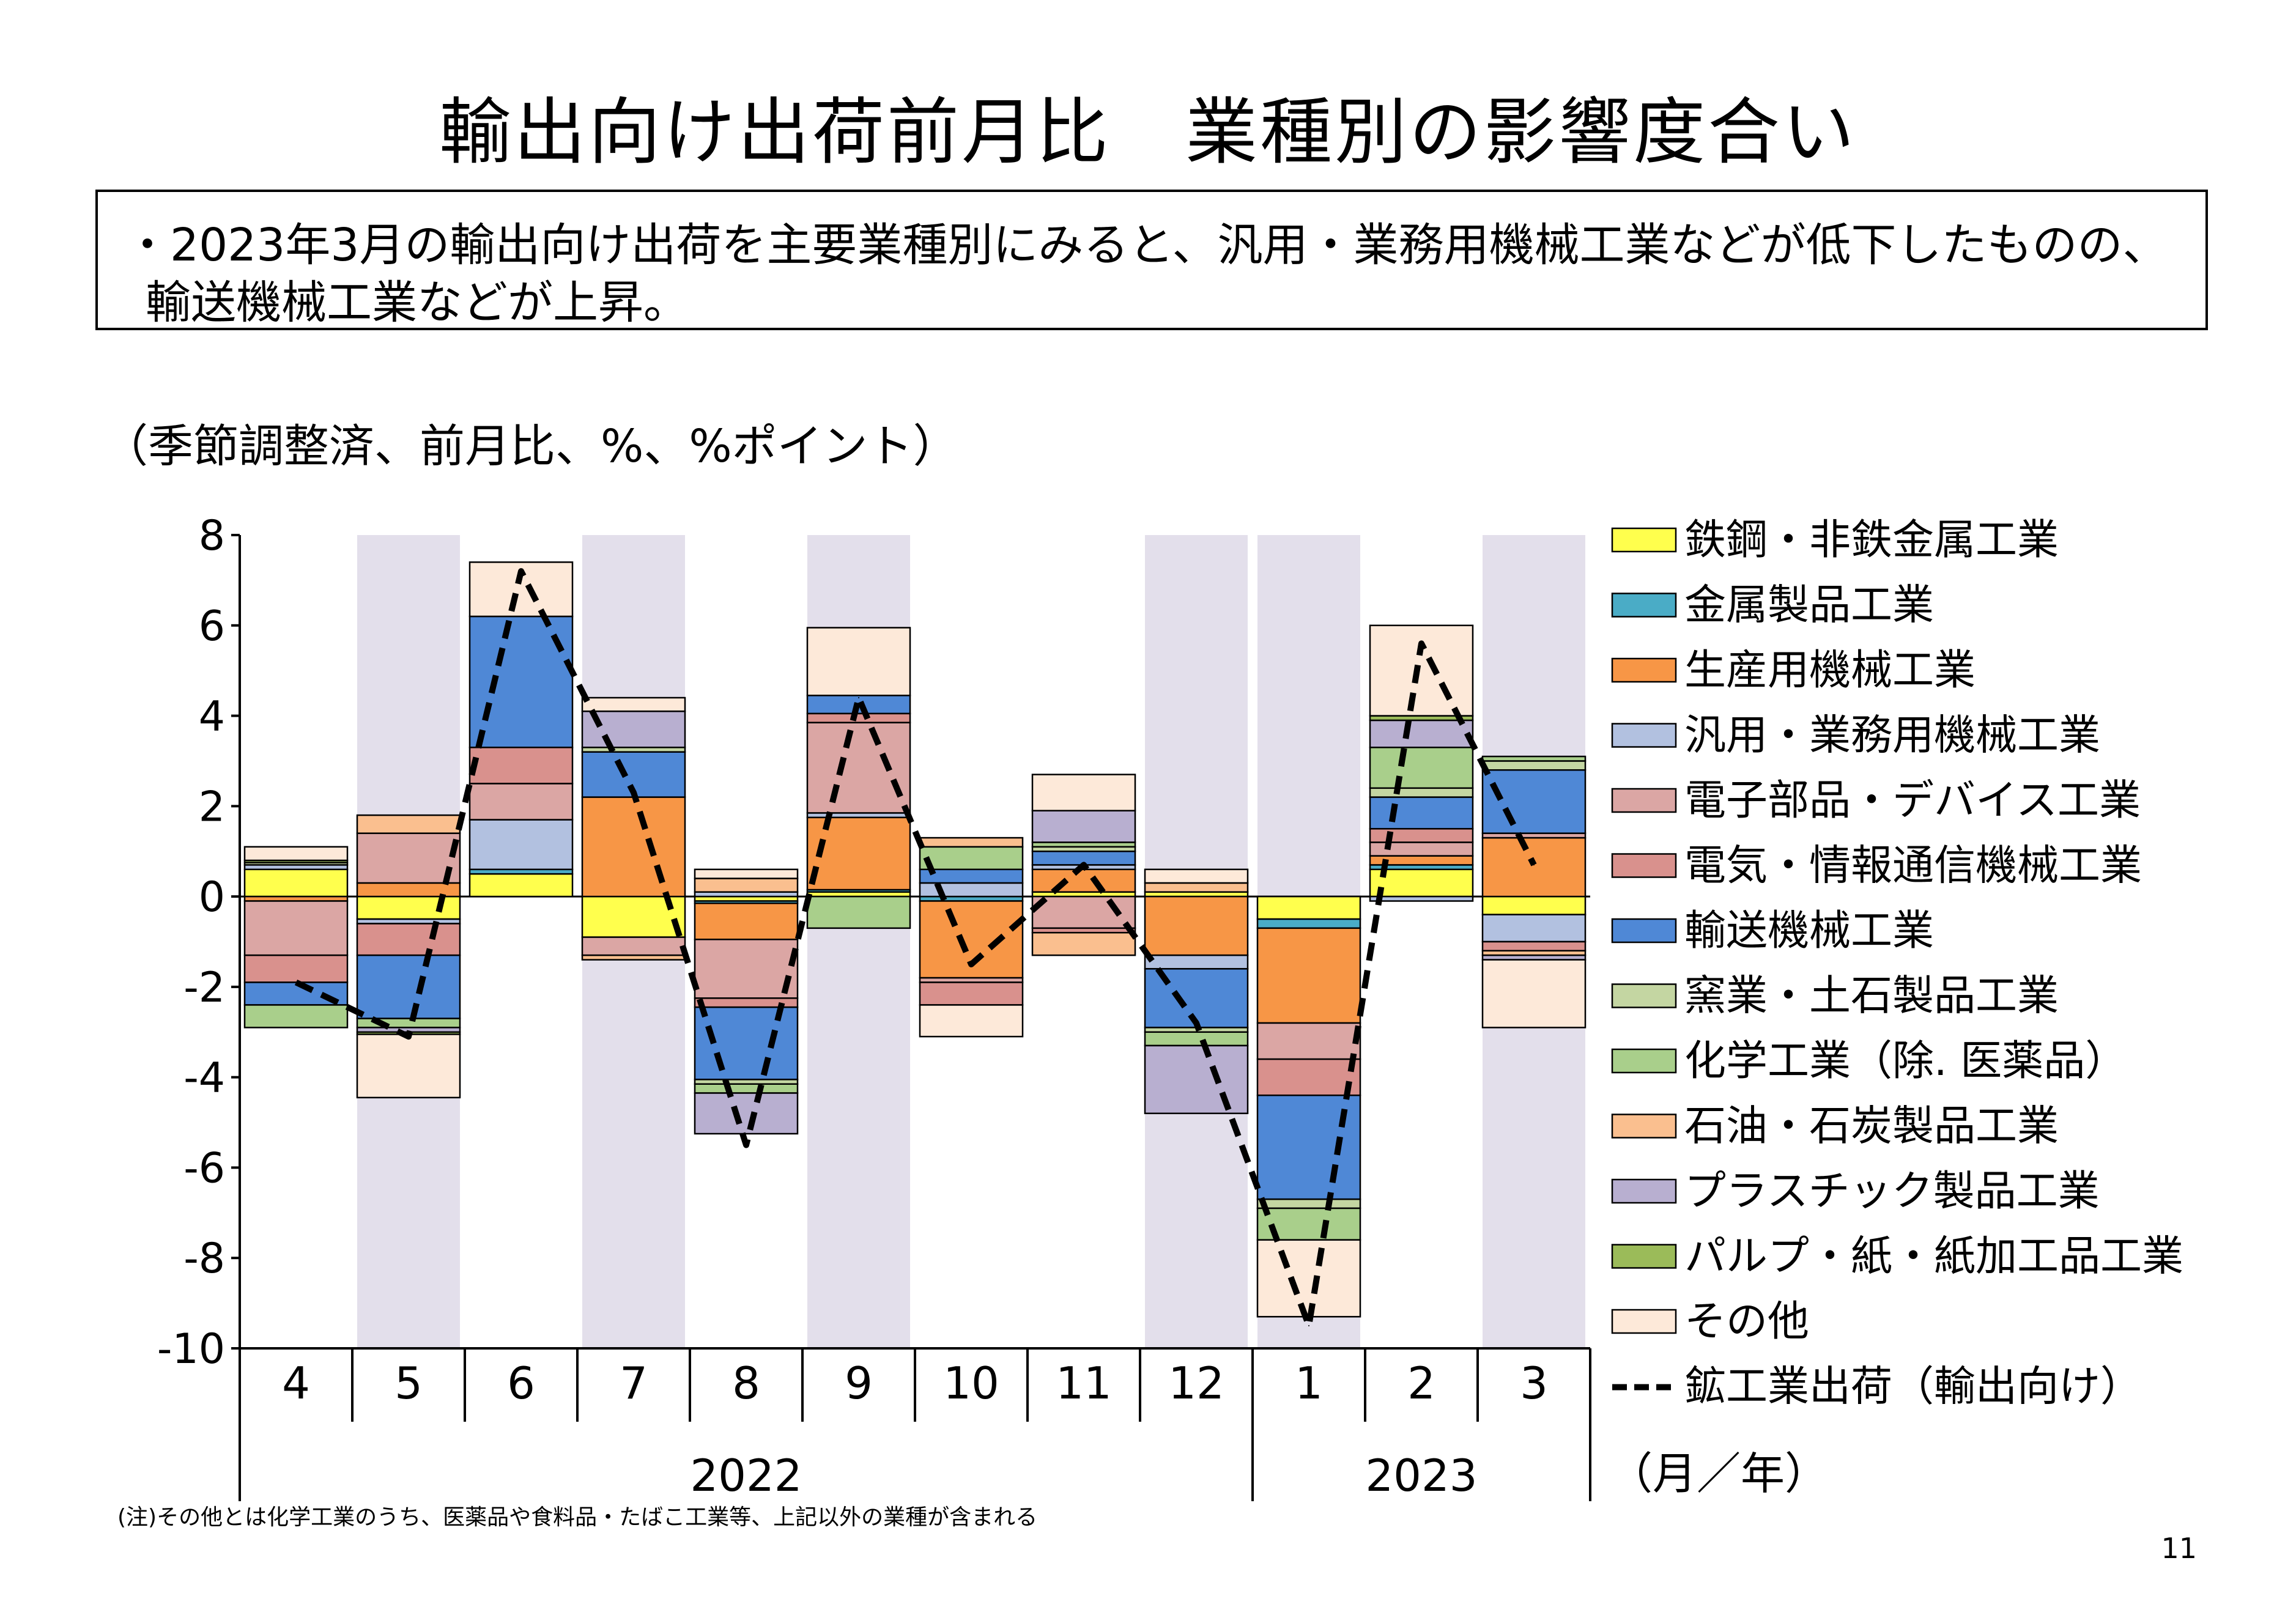 Image resolution: width=2296 pixels, height=1618 pixels. I want to click on x-tick-label-1: 1, so click(1309, 1383).